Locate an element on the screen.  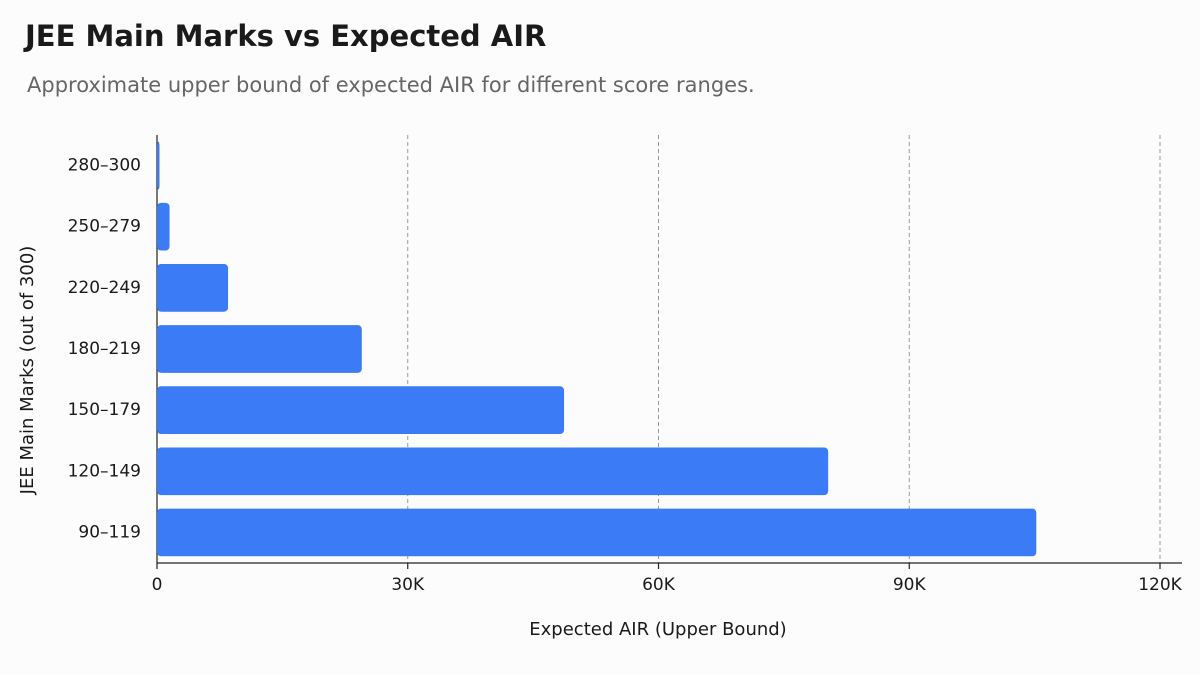
y-tick-label: 280–300 is located at coordinates (104, 166).